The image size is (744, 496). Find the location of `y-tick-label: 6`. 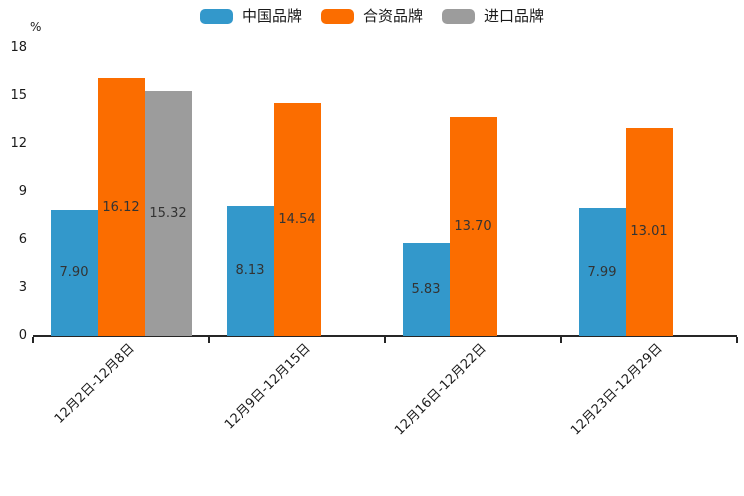

y-tick-label: 6 is located at coordinates (22, 239).